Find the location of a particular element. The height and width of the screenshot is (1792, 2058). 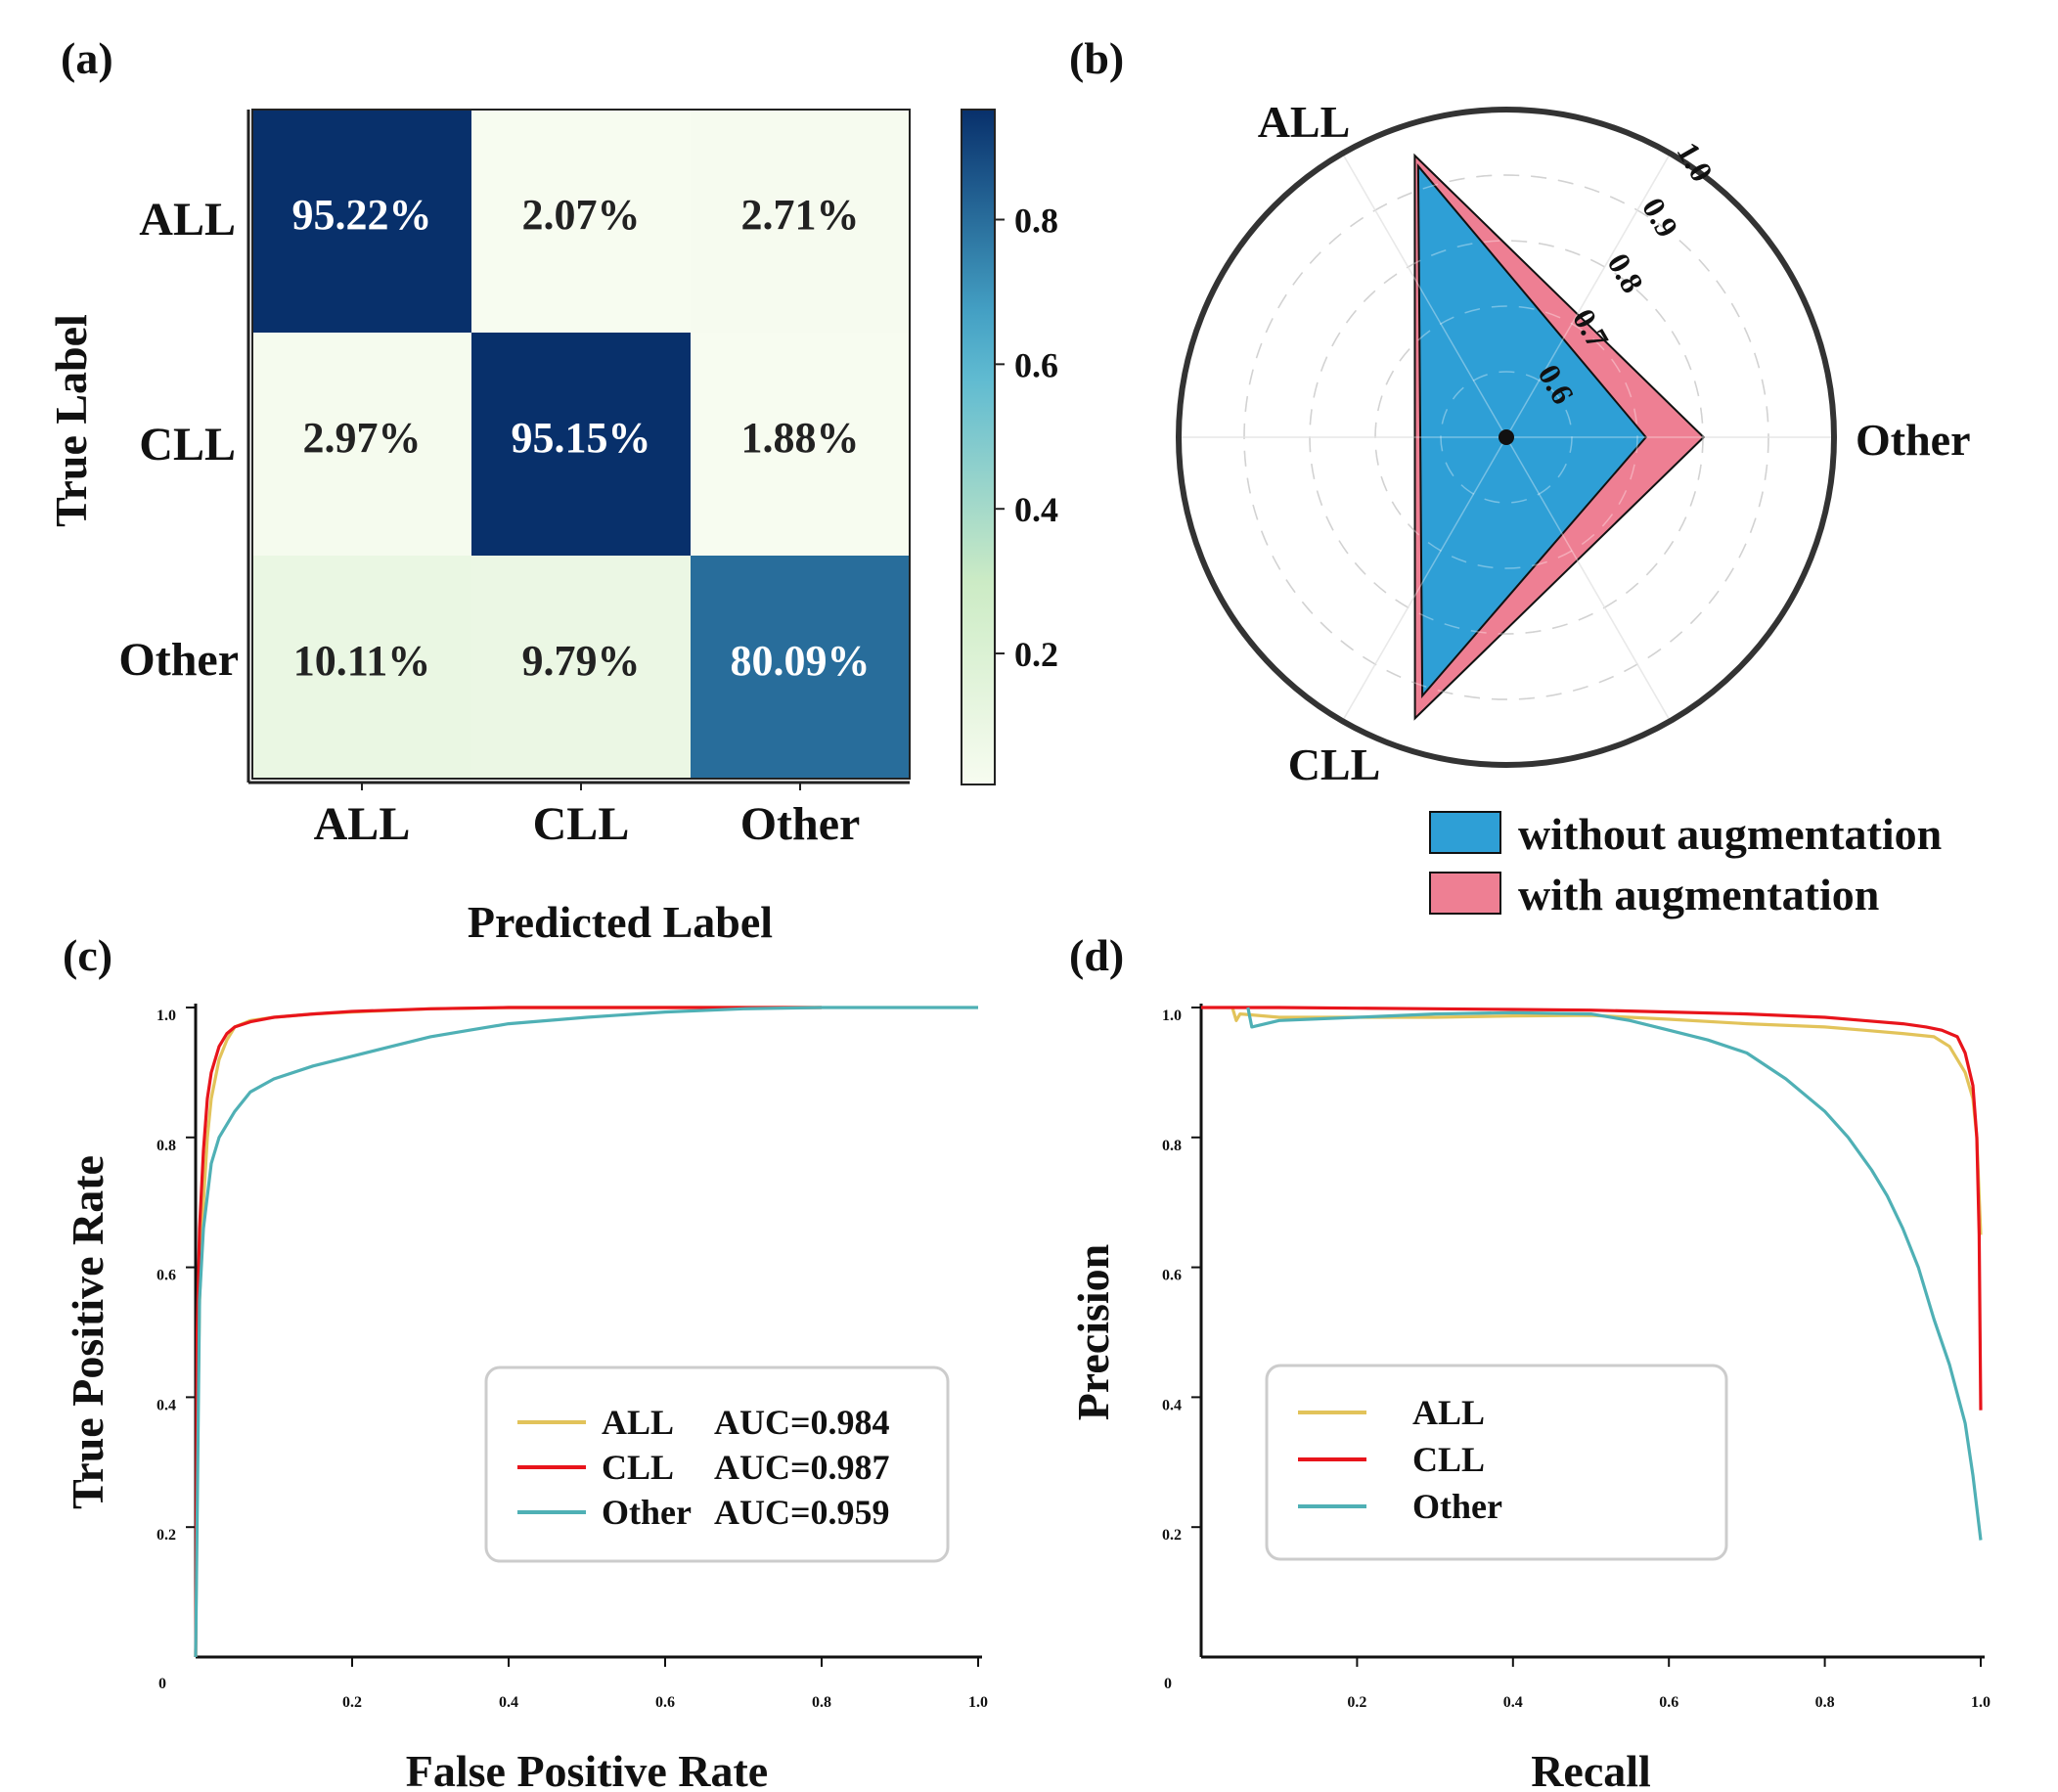

y-axis-title: Precision is located at coordinates (1093, 1332).